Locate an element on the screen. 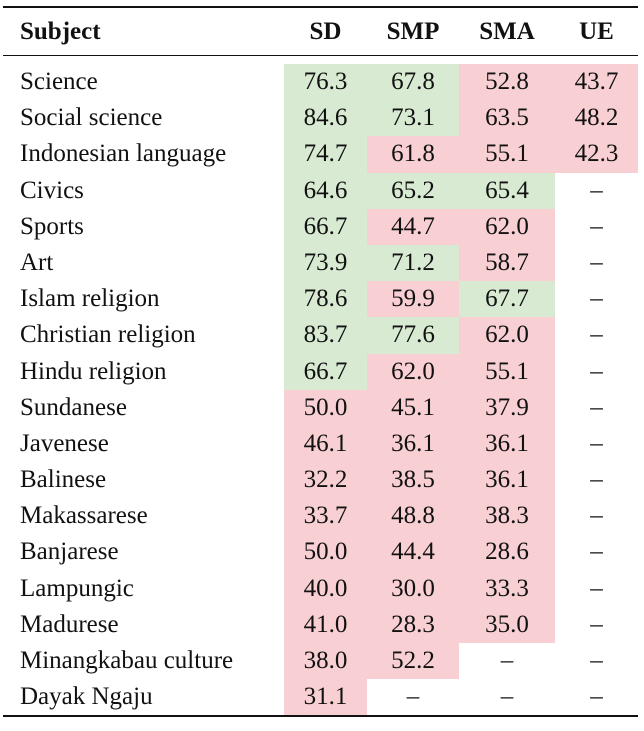  cell-subject: Sundanese is located at coordinates (73, 407).